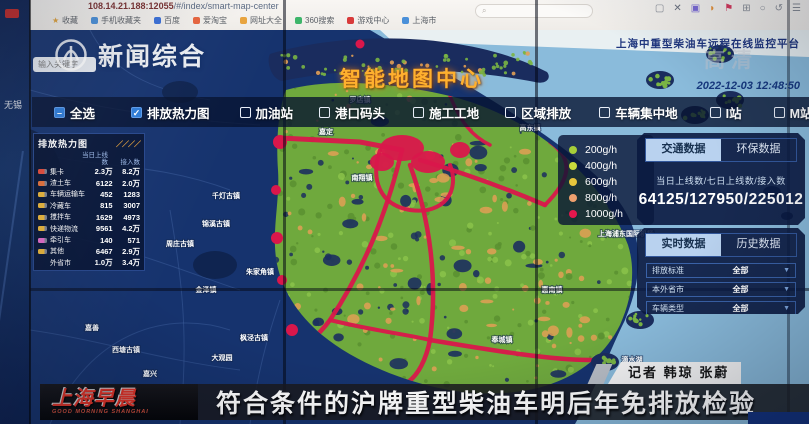  I want to click on filter-checkbox-施工工地: 施工工地, so click(446, 112).